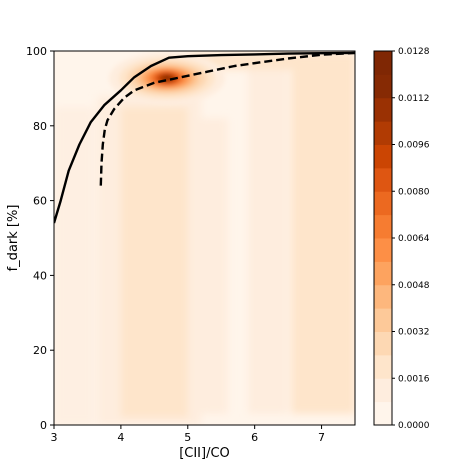 The width and height of the screenshot is (471, 471). I want to click on x-axis: 3 4 5 6 7, so click(188, 434).